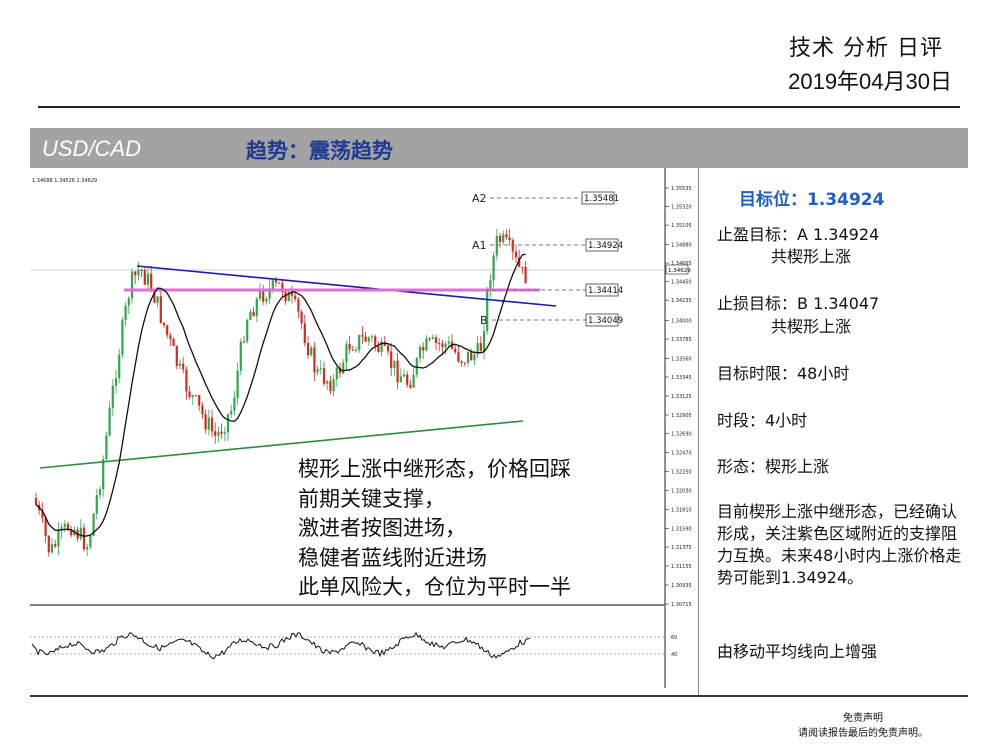  Describe the element at coordinates (605, 291) in the screenshot. I see `level-value: 1.34414` at that location.